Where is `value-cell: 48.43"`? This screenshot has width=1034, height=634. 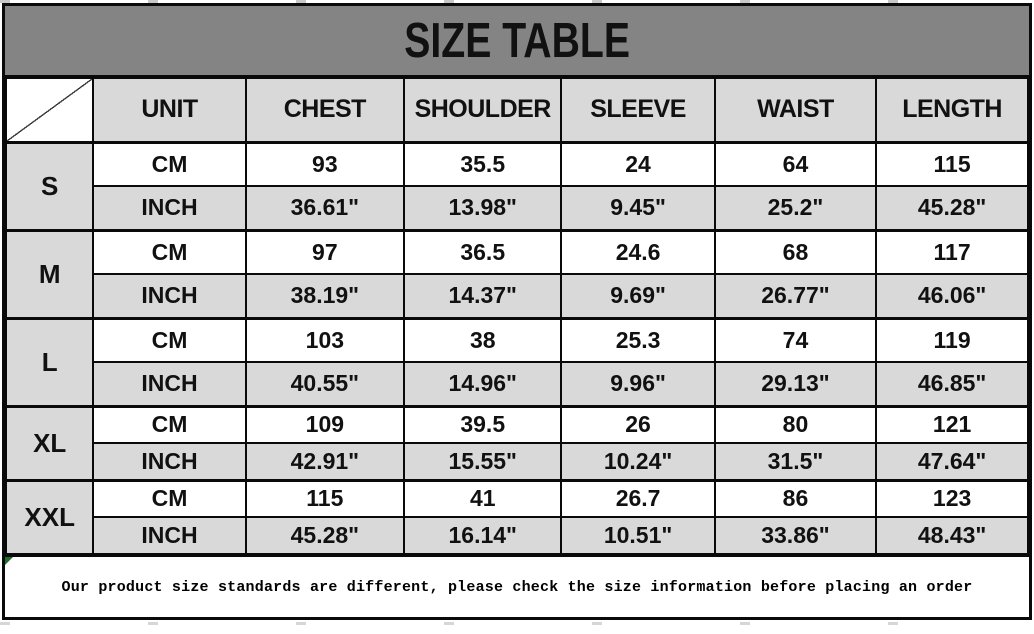
value-cell: 48.43" is located at coordinates (952, 535).